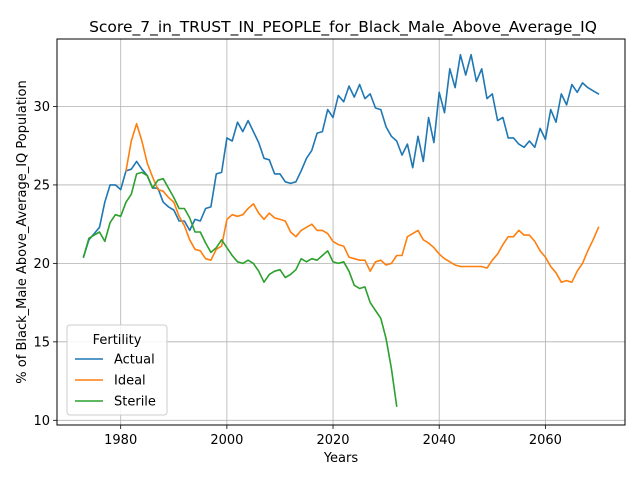 The height and width of the screenshot is (480, 640). Describe the element at coordinates (545, 440) in the screenshot. I see `x-tick-label: 2060` at that location.